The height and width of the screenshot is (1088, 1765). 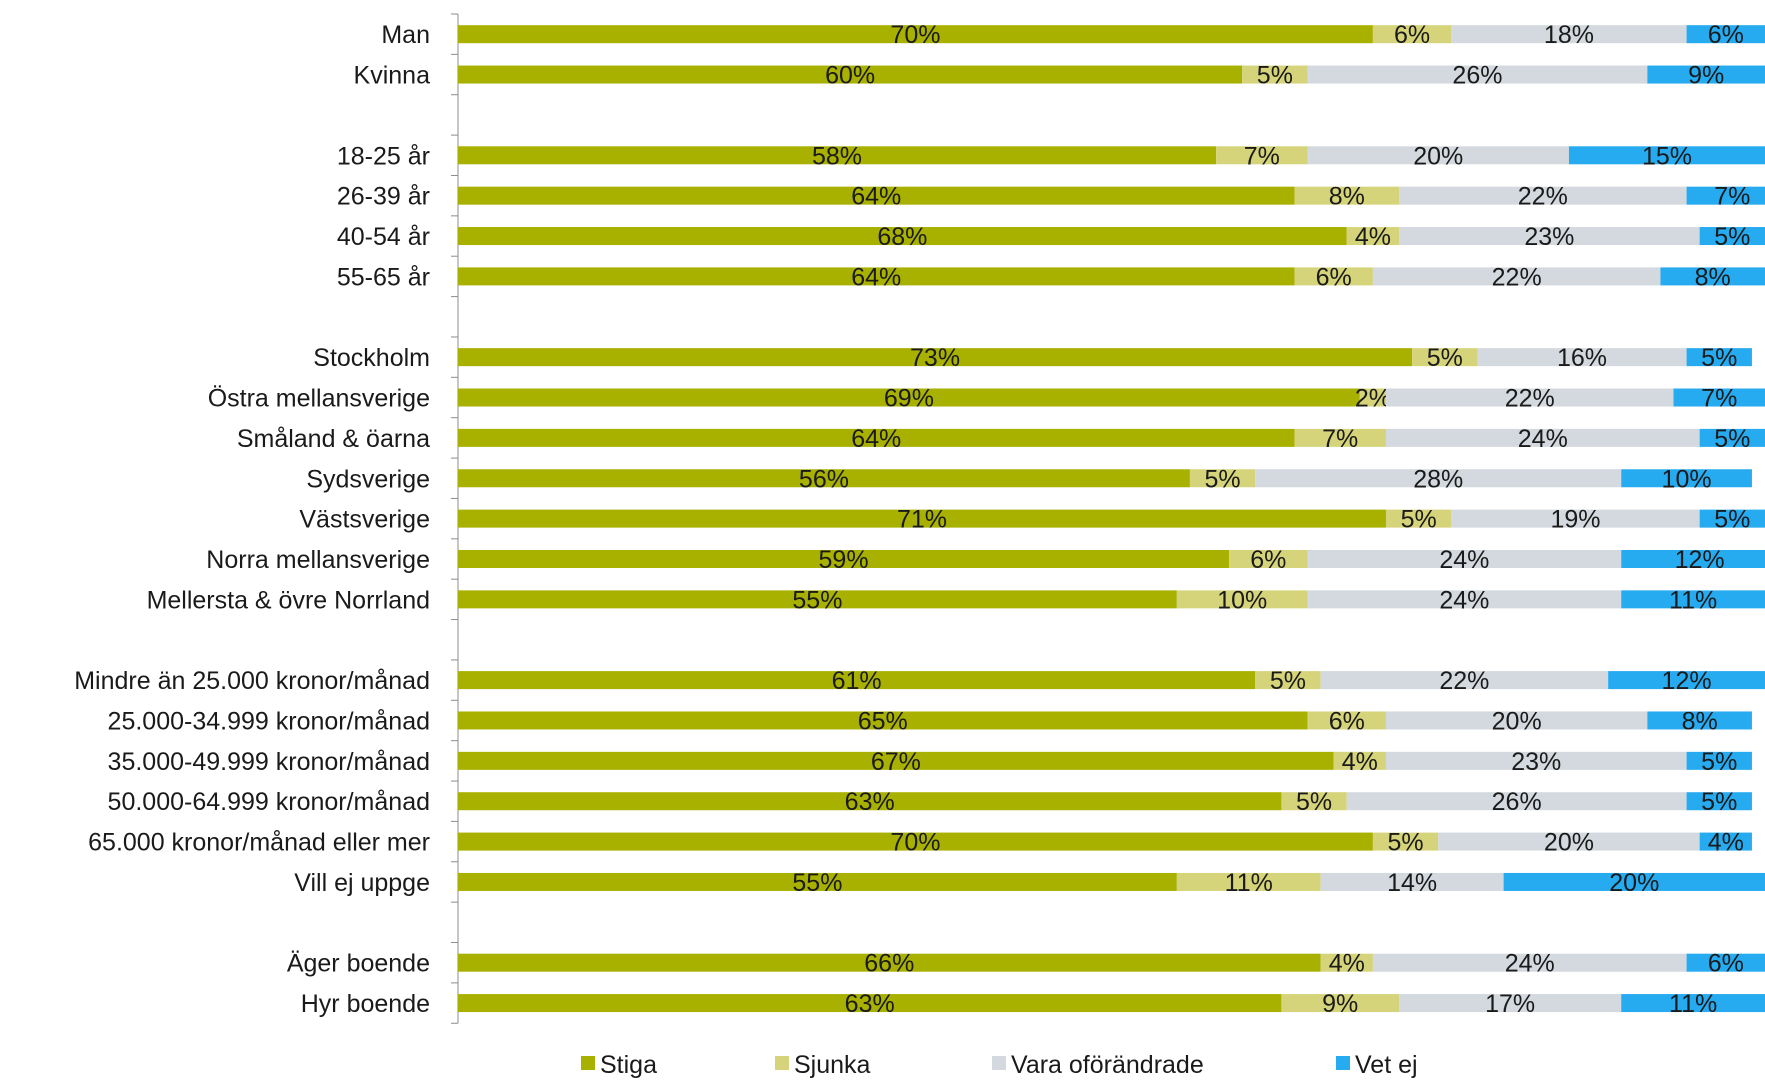 I want to click on data-label: 7%, so click(x=1262, y=156).